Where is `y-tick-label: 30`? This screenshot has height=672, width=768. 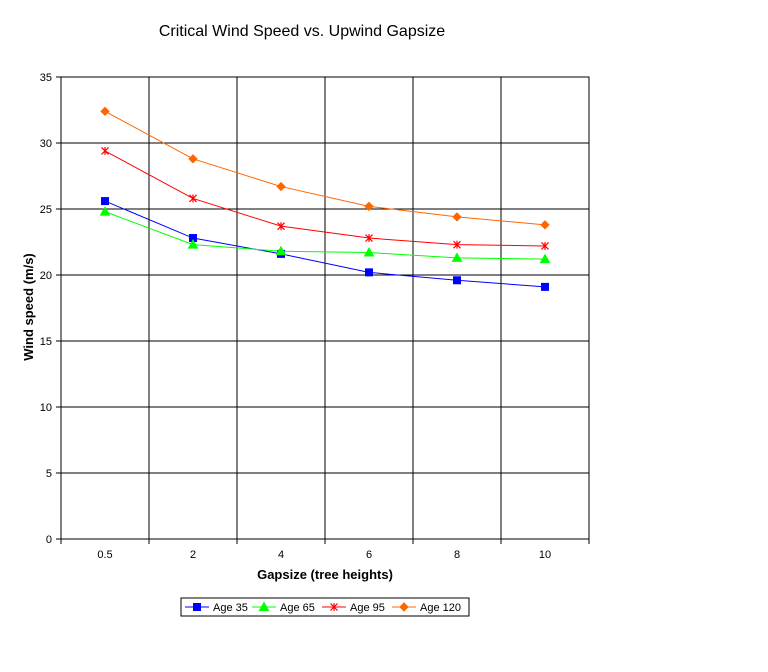
y-tick-label: 30 is located at coordinates (46, 144).